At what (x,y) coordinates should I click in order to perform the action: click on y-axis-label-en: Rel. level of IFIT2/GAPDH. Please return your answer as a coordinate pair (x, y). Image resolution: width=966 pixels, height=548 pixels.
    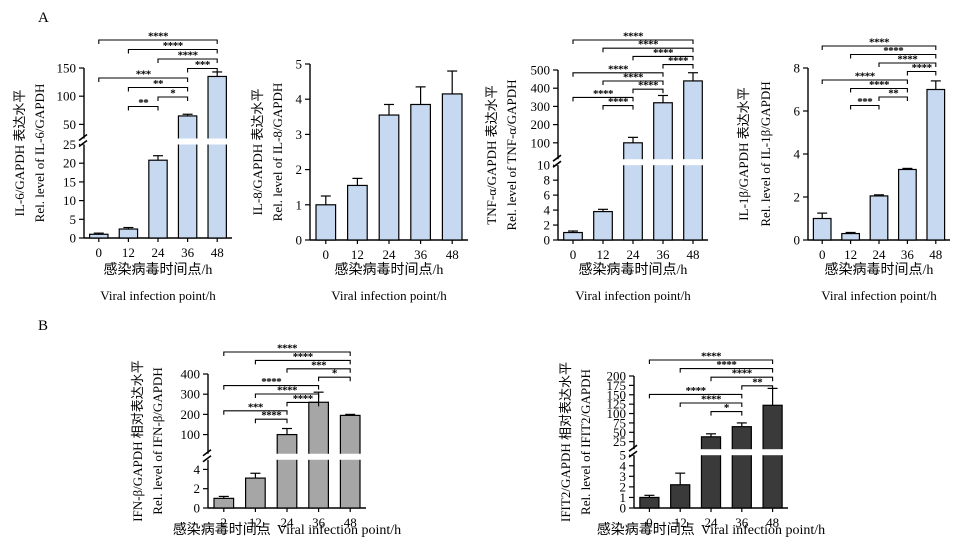
    Looking at the image, I should click on (585, 442).